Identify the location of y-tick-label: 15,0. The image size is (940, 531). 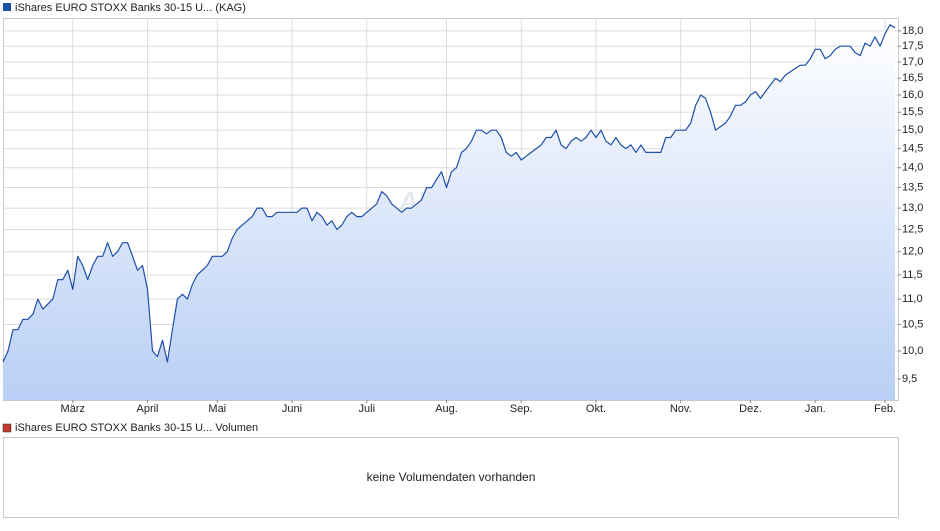
(912, 130).